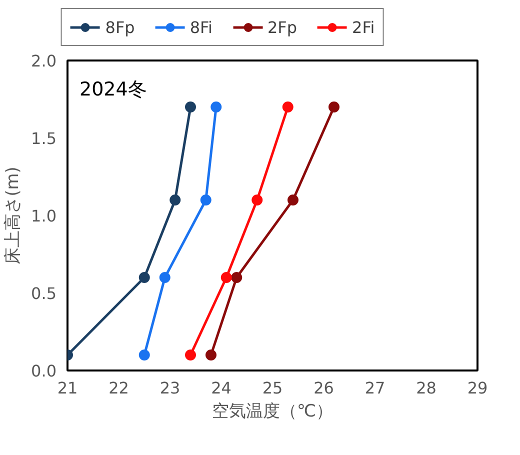  I want to click on annotation: 2024冬, so click(113, 89).